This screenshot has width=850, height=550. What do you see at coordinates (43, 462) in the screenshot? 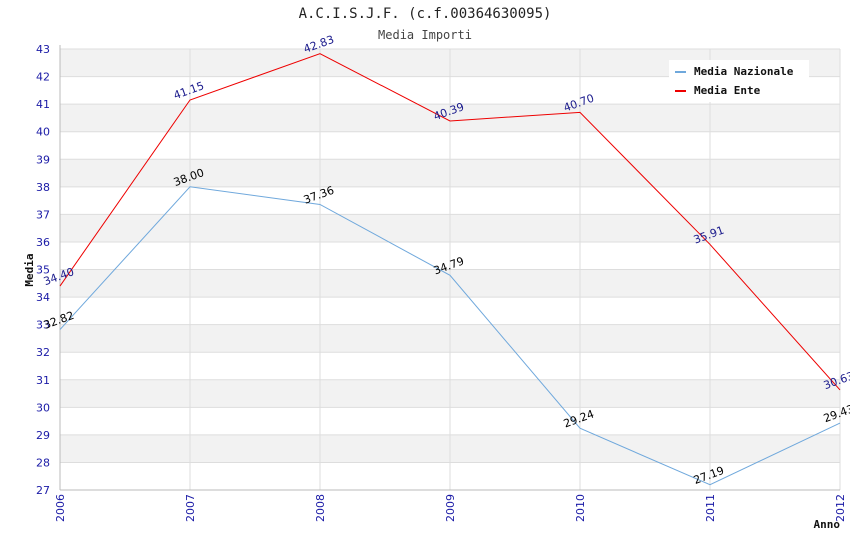
I see `y-tick-label: 28` at bounding box center [43, 462].